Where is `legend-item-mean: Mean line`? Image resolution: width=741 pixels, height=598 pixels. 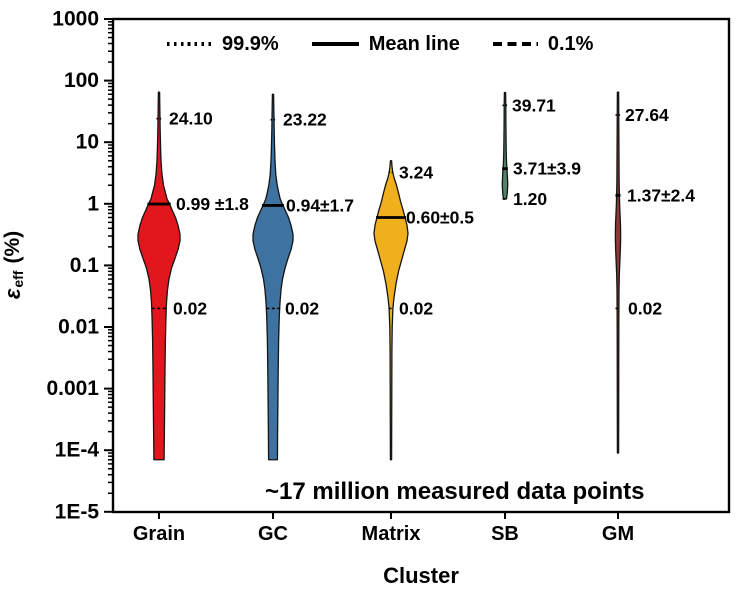 legend-item-mean: Mean line is located at coordinates (385, 44).